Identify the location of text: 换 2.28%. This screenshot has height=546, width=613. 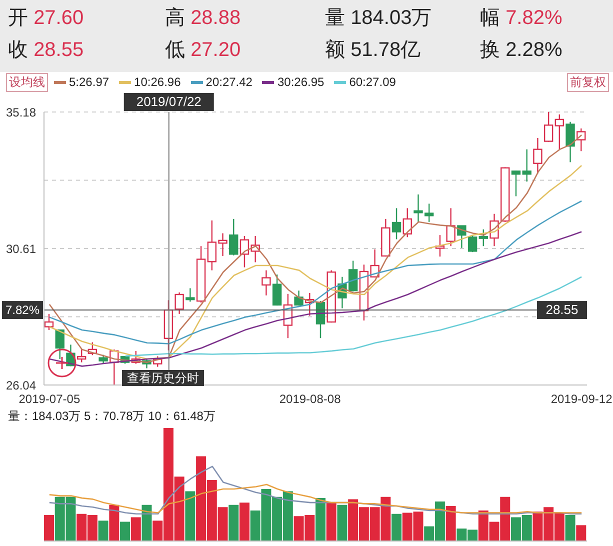
(521, 50).